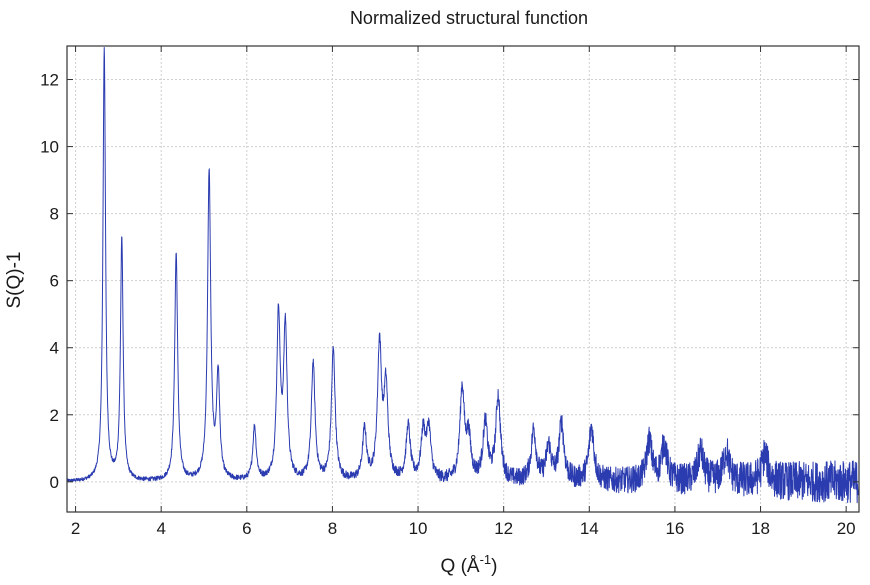  Describe the element at coordinates (54, 281) in the screenshot. I see `y-tick-label: 6` at that location.